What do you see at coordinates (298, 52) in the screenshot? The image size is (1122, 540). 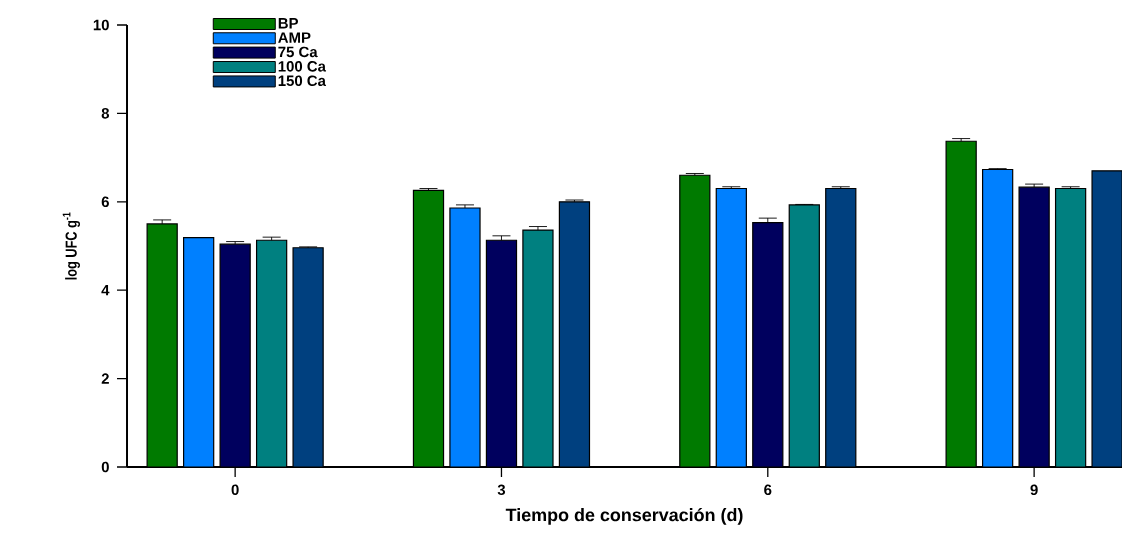 I see `legend-label: 75 Ca` at bounding box center [298, 52].